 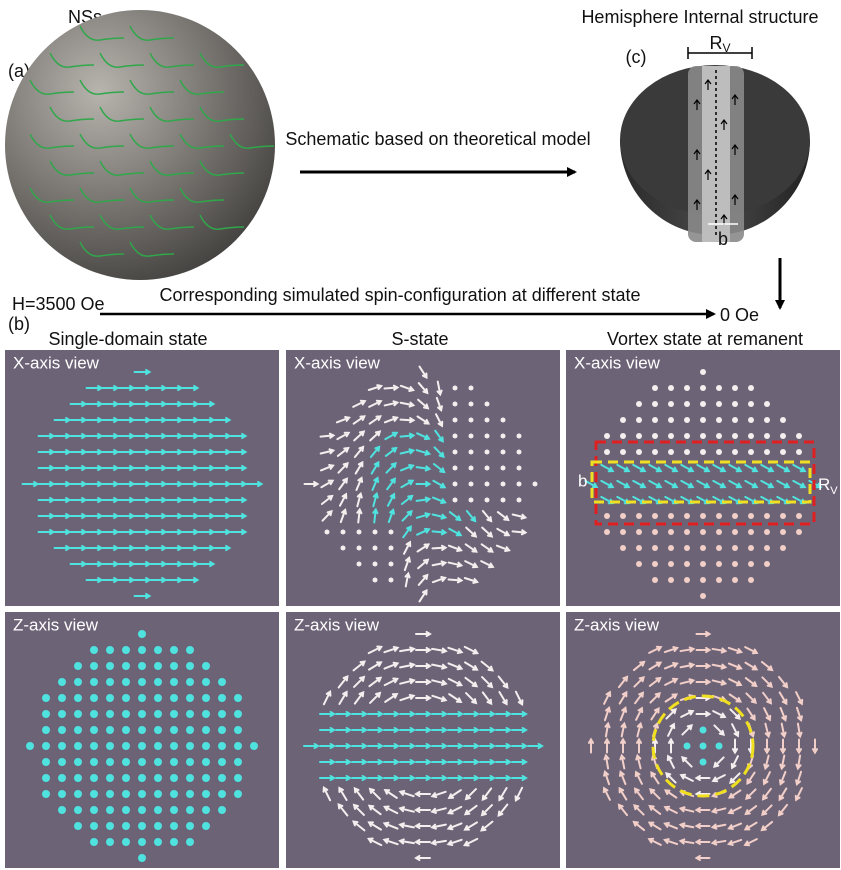 What do you see at coordinates (724, 124) in the screenshot?
I see `core-arrow` at bounding box center [724, 124].